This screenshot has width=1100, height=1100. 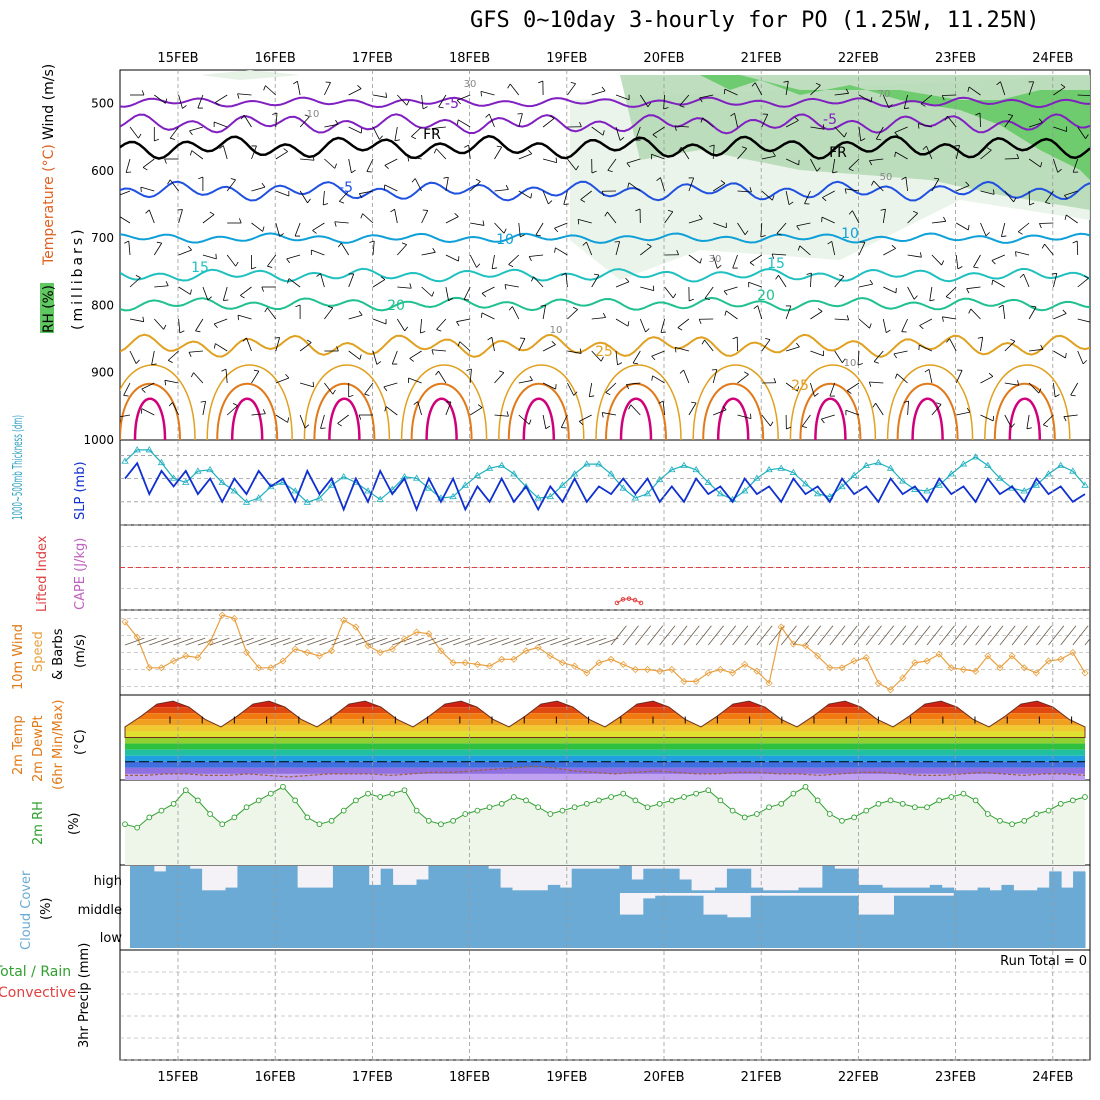 I want to click on pressure-tick-label: 900, so click(x=102, y=373).